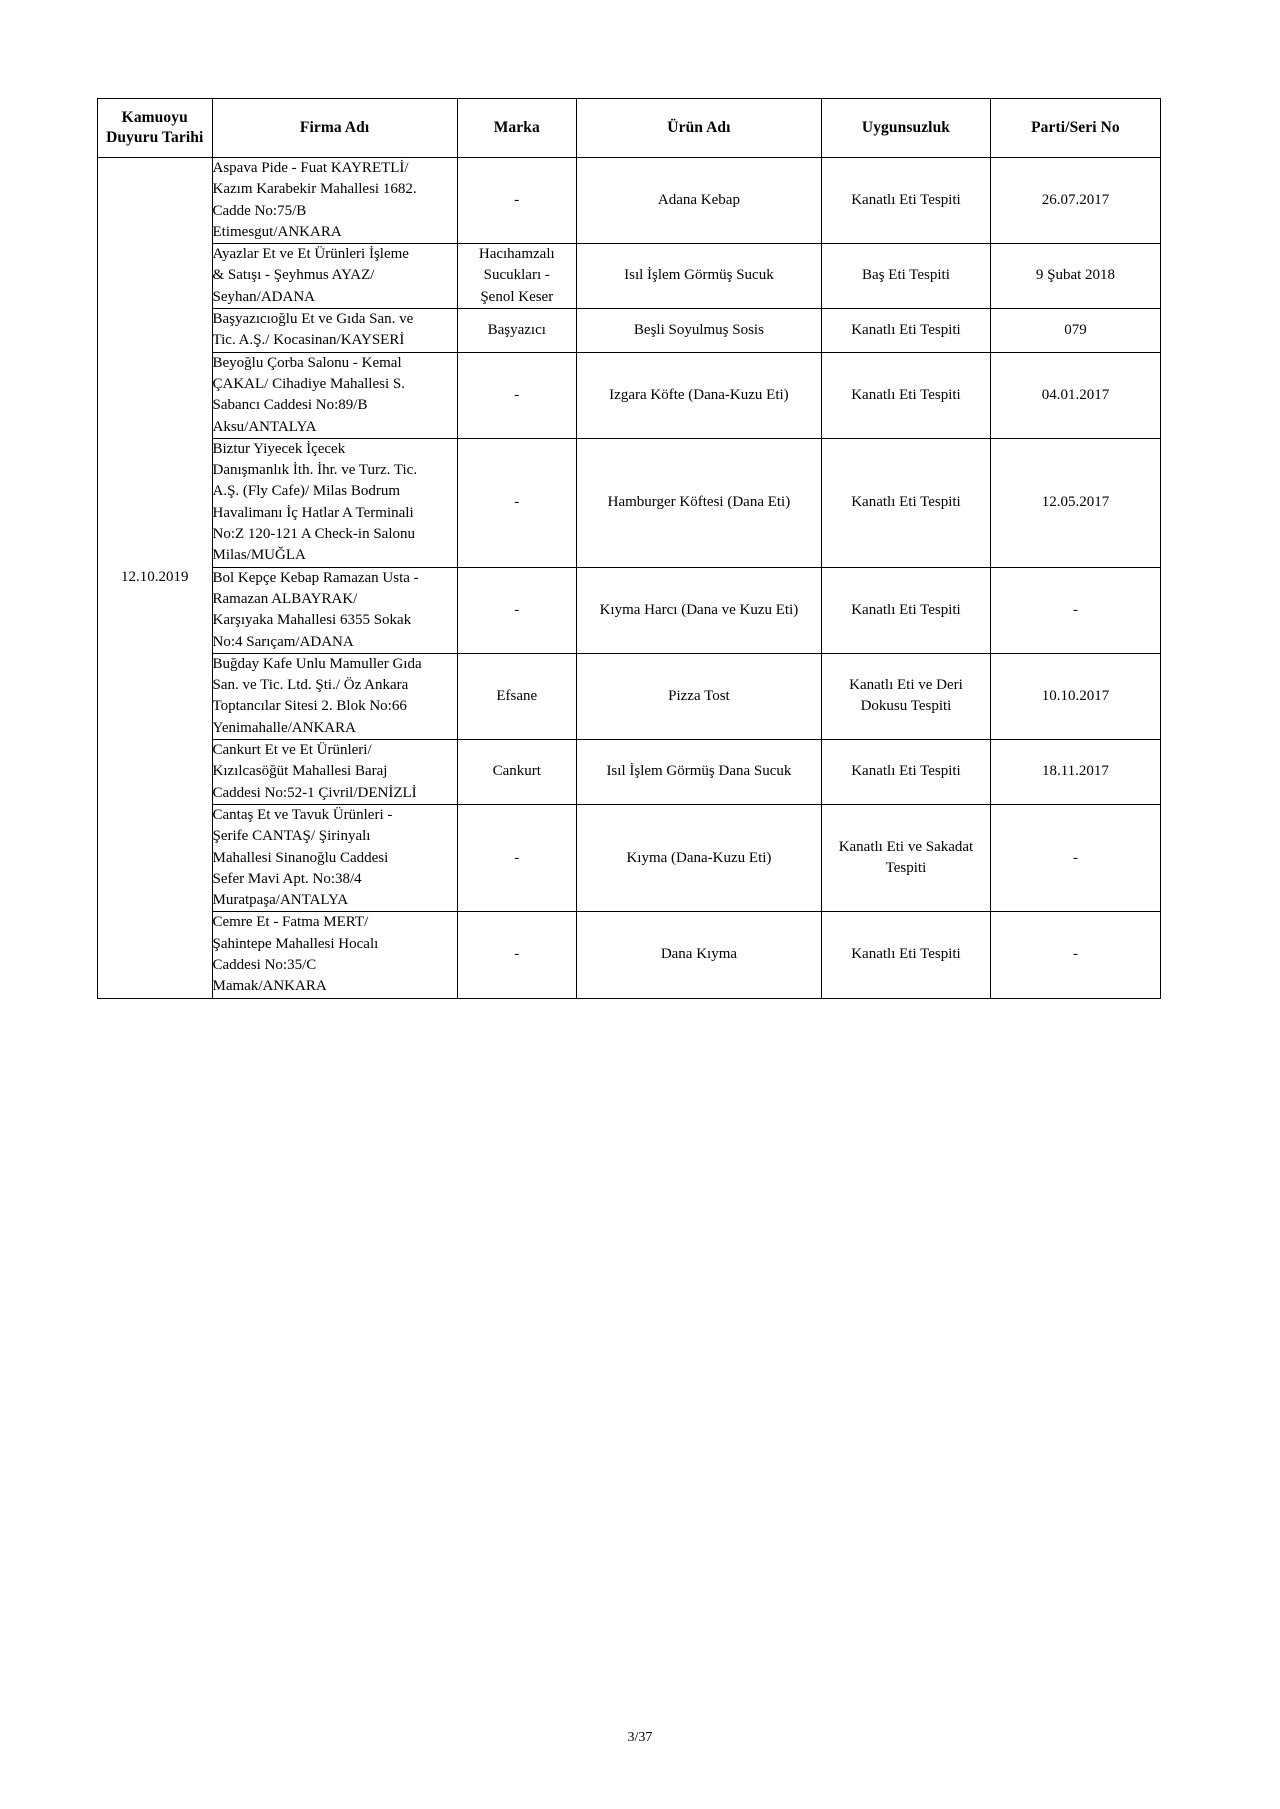 This screenshot has width=1280, height=1809. What do you see at coordinates (279, 448) in the screenshot?
I see `cell-text-line: Biztur Yiyecek İçecek` at bounding box center [279, 448].